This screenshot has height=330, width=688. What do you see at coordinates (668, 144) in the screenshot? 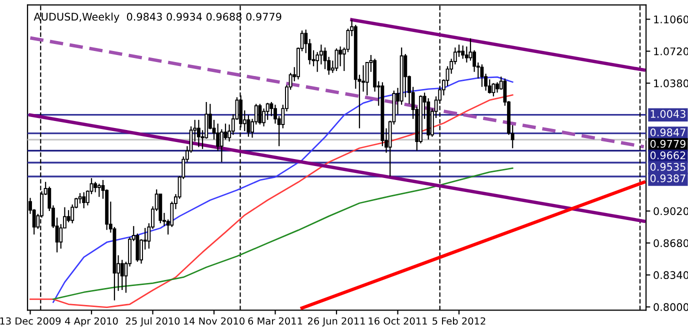
I see `ref-line-label: 0.9779` at bounding box center [668, 144].